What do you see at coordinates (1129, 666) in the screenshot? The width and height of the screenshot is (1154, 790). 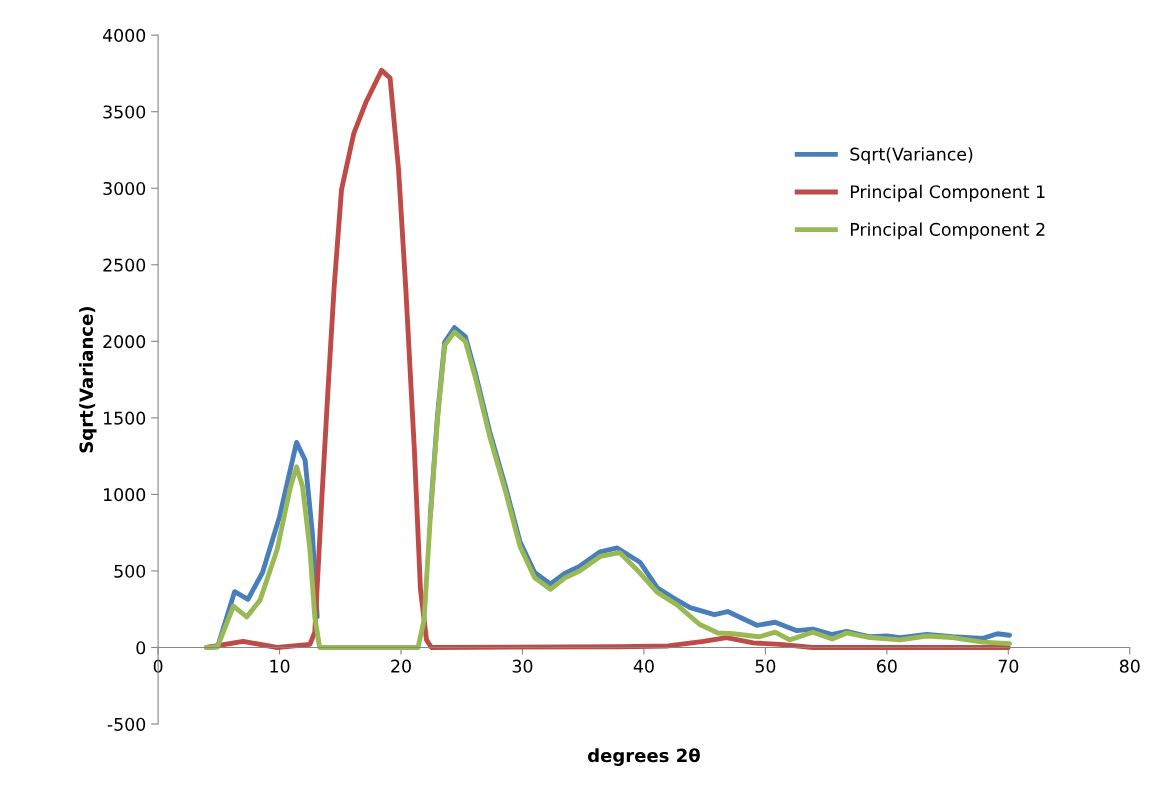 I see `x-tick-label: 80` at bounding box center [1129, 666].